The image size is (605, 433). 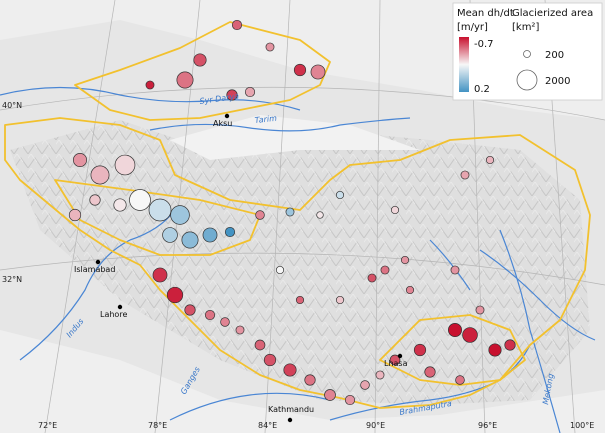 What do you see at coordinates (113, 314) in the screenshot?
I see `city-label-lahore: Lahore` at bounding box center [113, 314].